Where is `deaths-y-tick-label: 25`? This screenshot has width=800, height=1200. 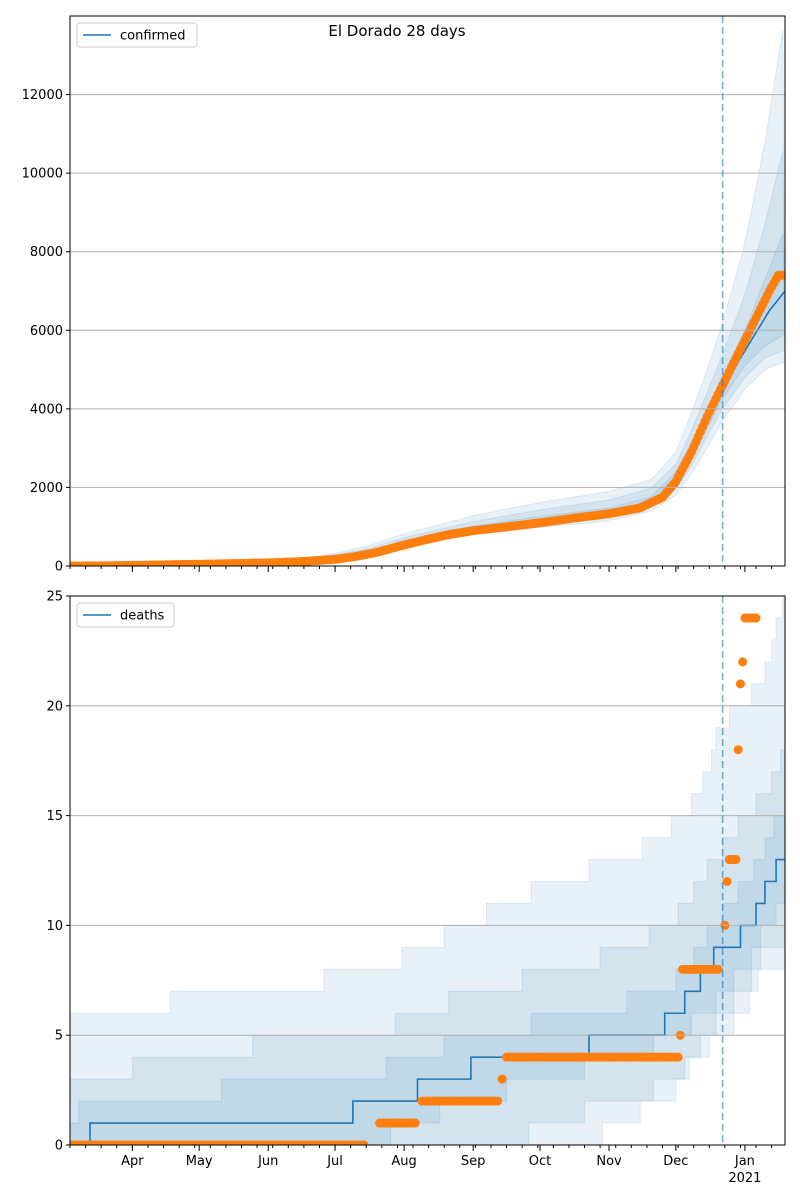 deaths-y-tick-label: 25 is located at coordinates (54, 597).